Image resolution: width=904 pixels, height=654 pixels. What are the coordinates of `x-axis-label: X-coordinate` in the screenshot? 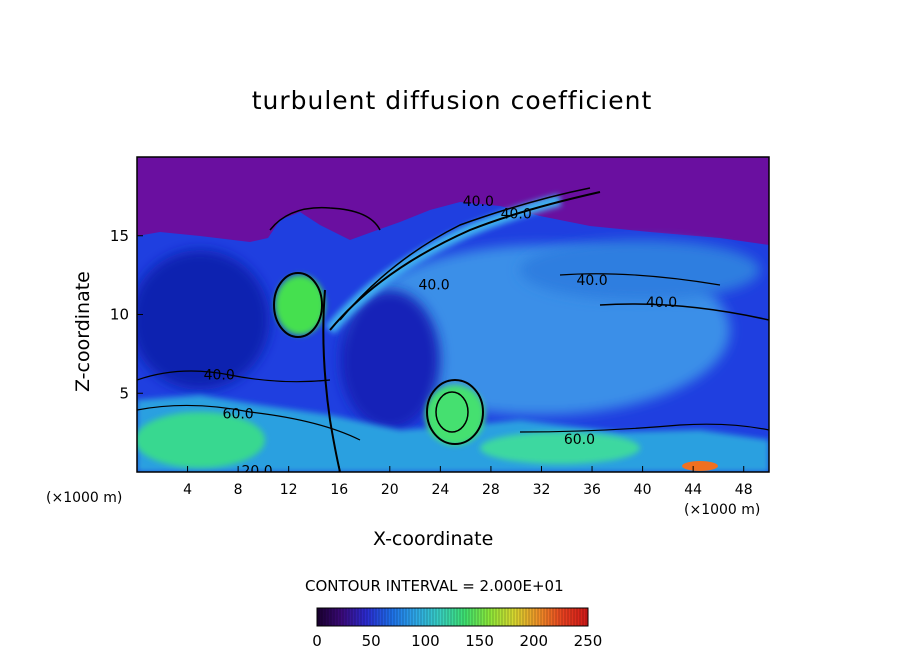 It's located at (433, 539).